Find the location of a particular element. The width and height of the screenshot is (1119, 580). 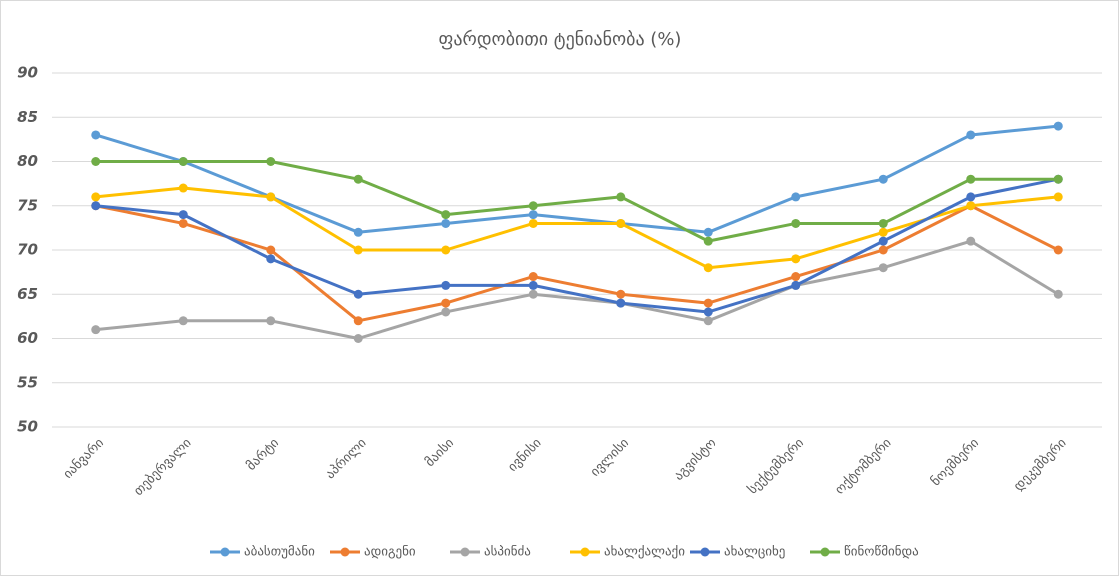

y-tick-label: 90 is located at coordinates (27, 73).